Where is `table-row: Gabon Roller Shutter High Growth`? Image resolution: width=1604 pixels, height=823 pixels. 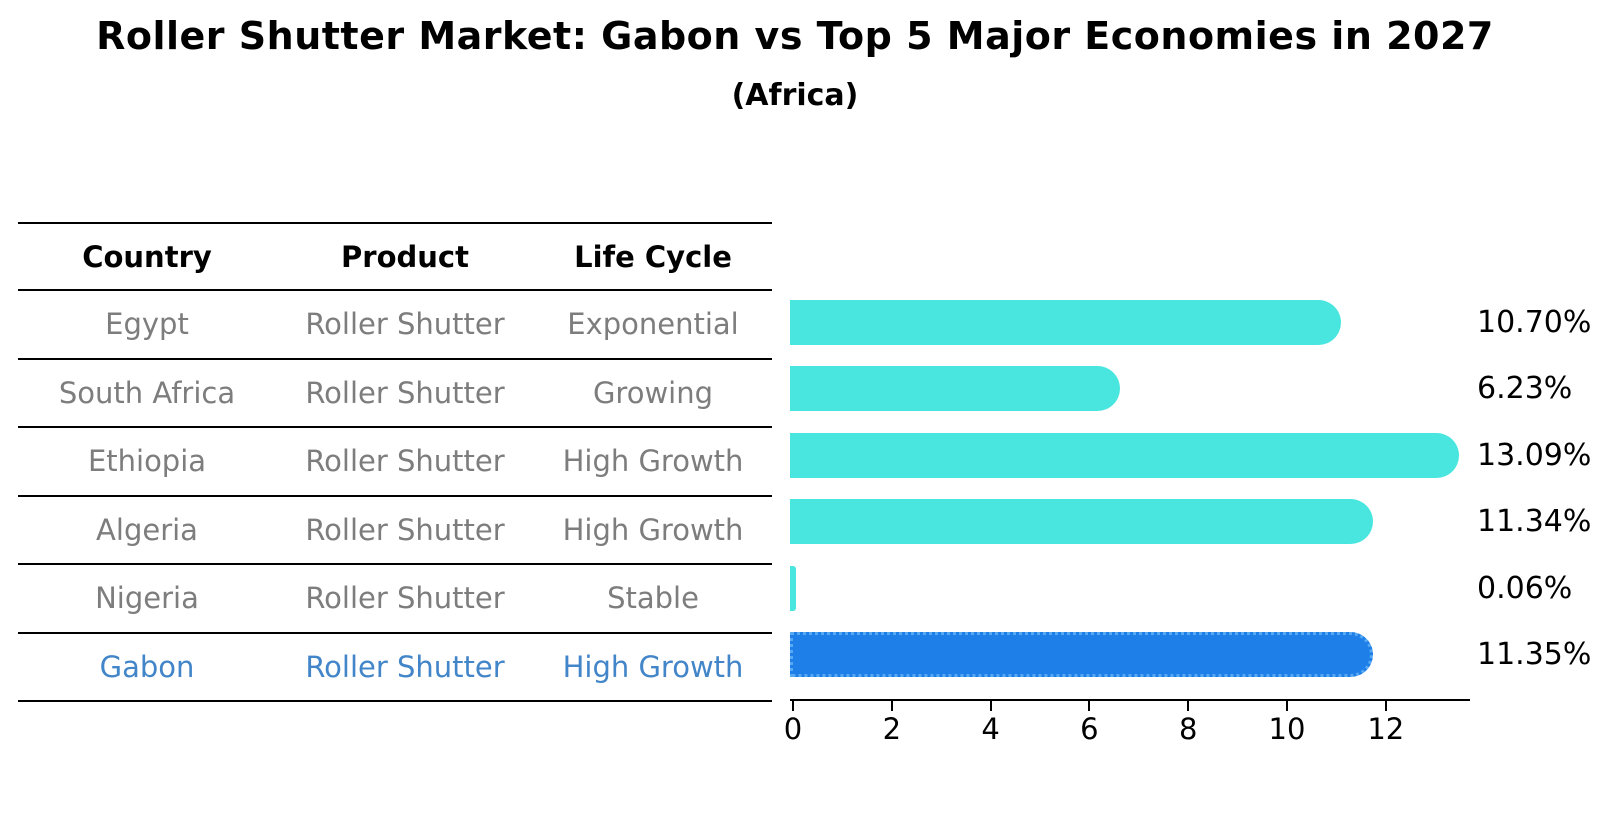 table-row: Gabon Roller Shutter High Growth is located at coordinates (395, 668).